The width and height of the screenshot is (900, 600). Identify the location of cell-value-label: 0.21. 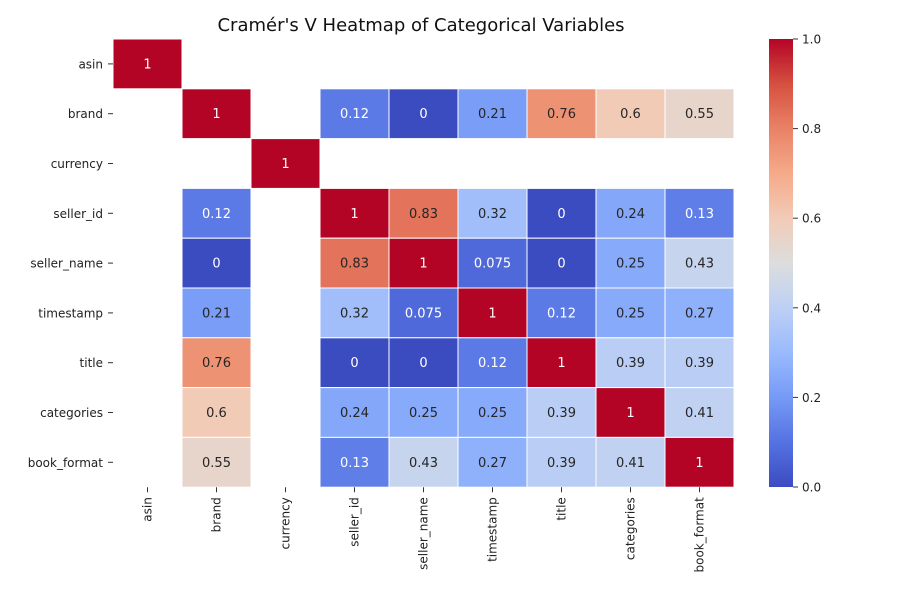
(492, 114).